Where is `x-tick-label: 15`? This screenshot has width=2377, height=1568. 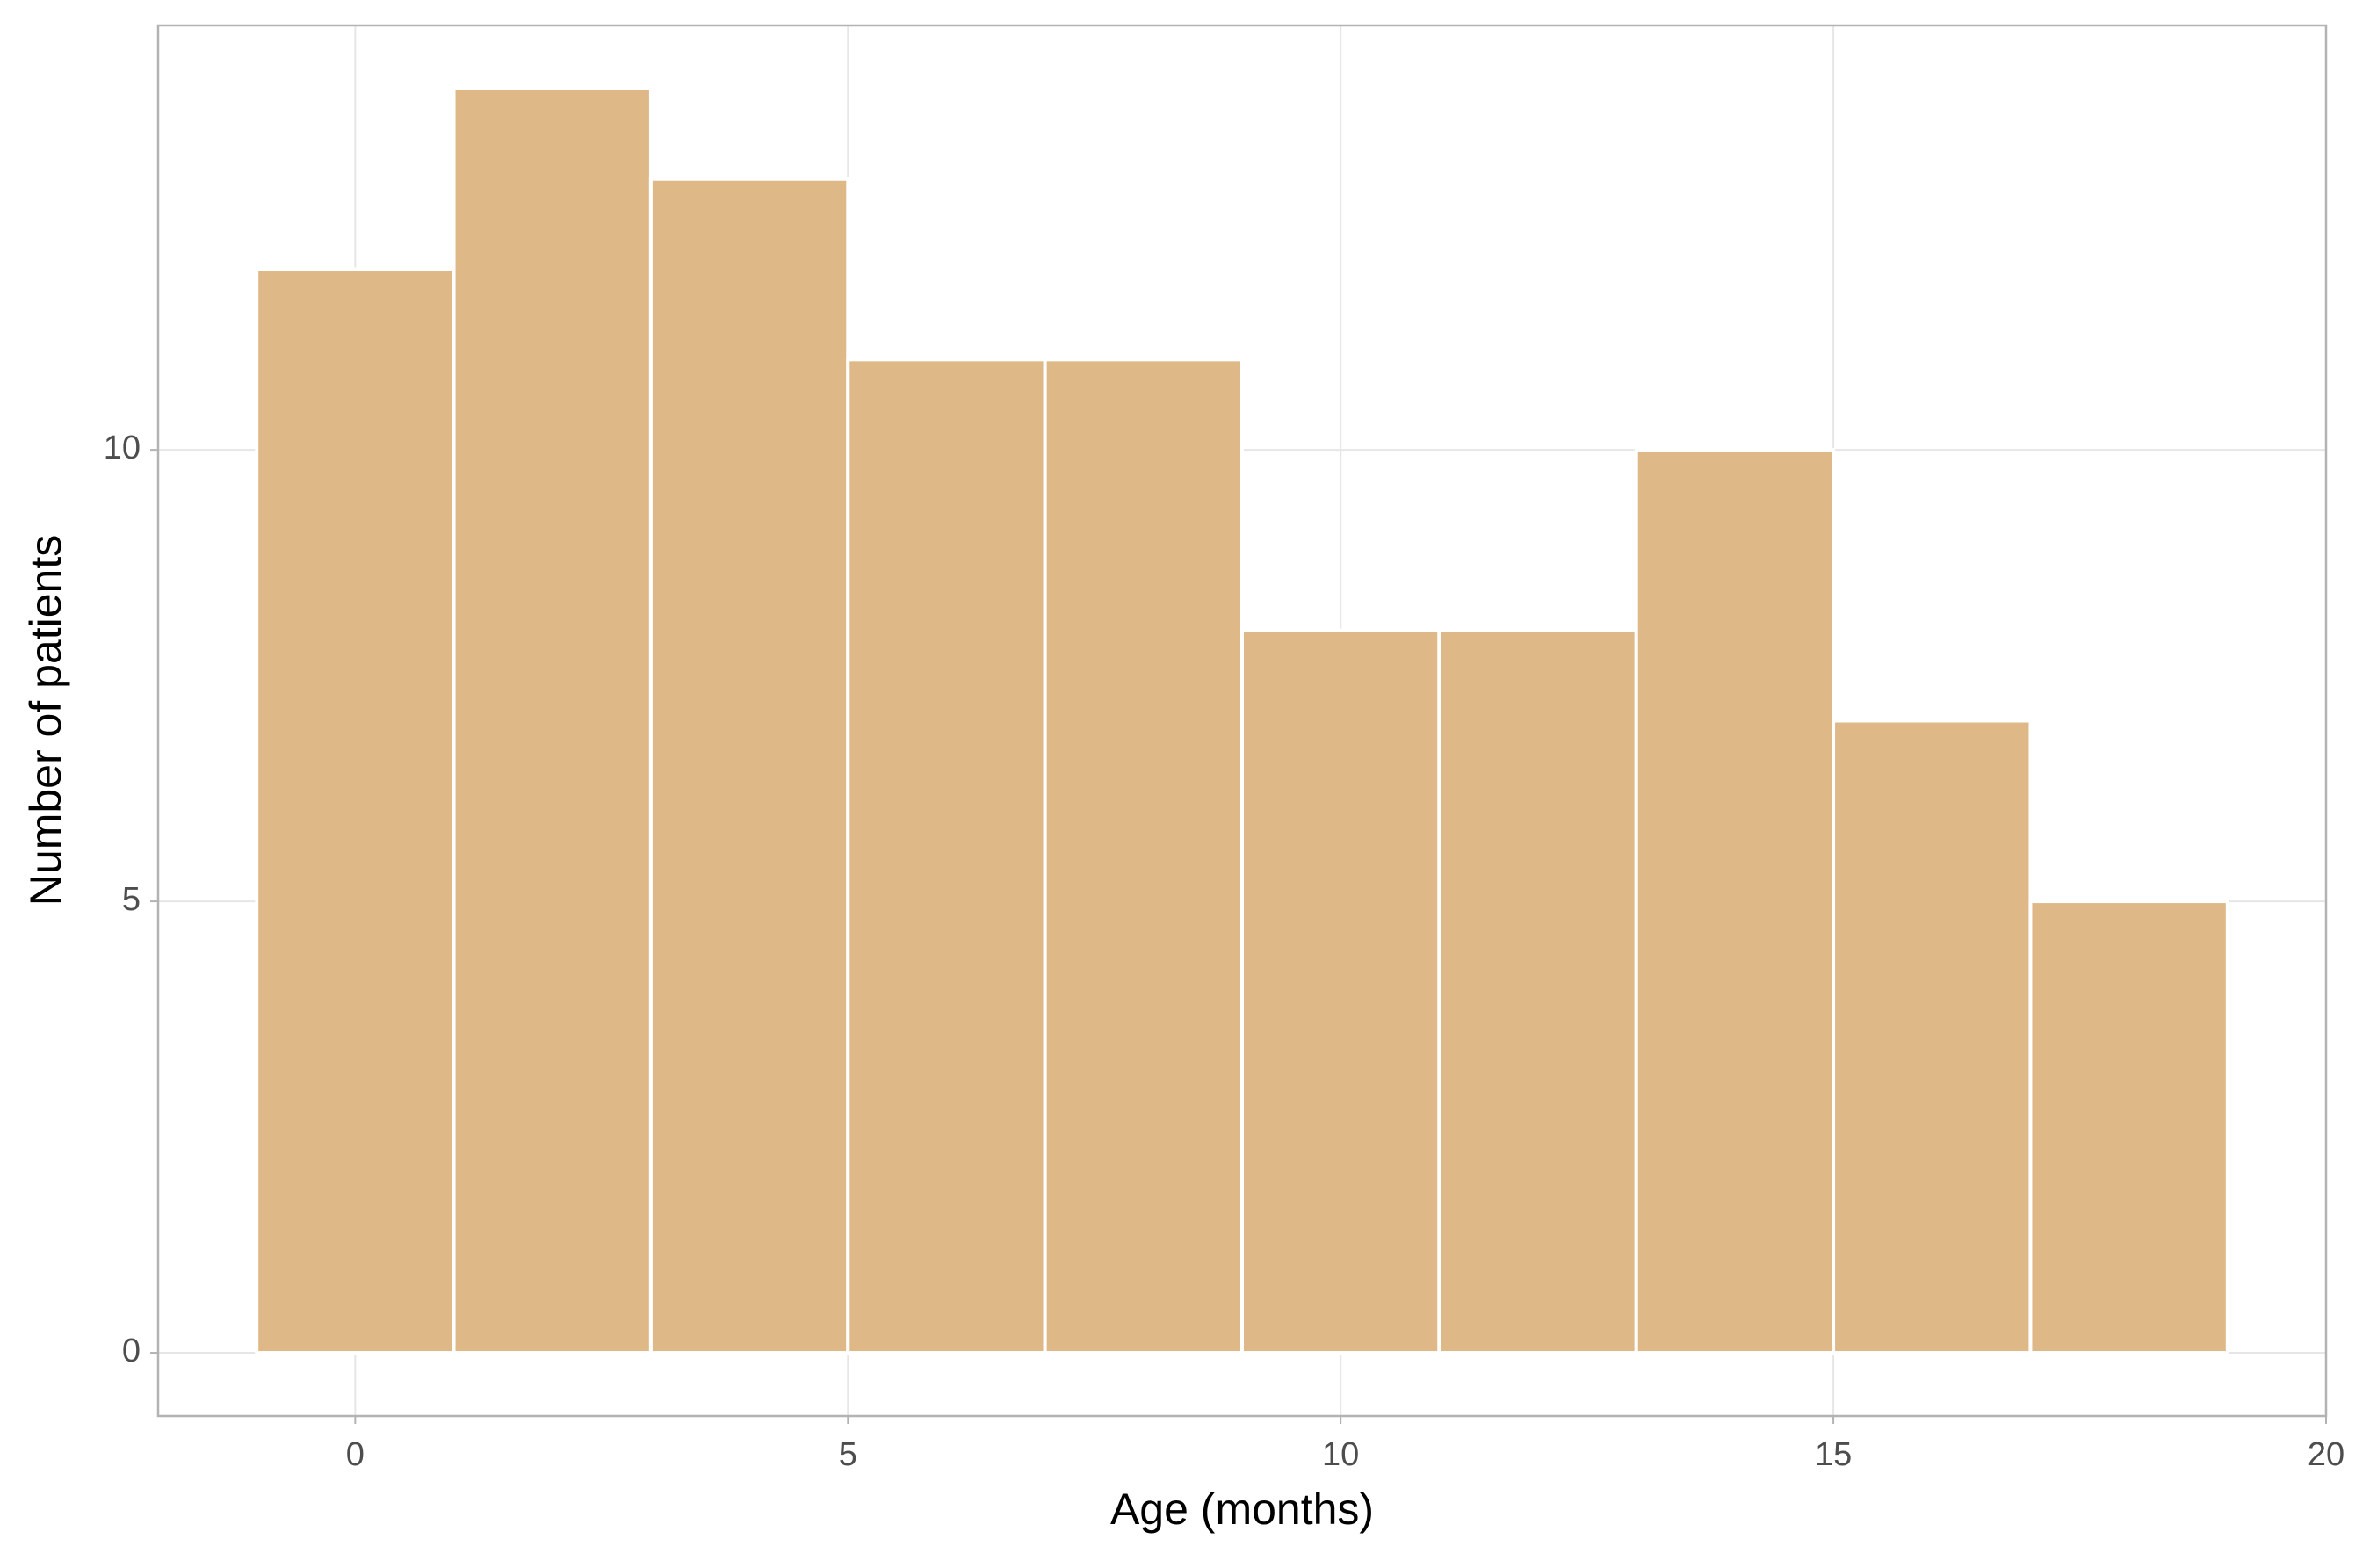
x-tick-label: 15 is located at coordinates (1833, 1454).